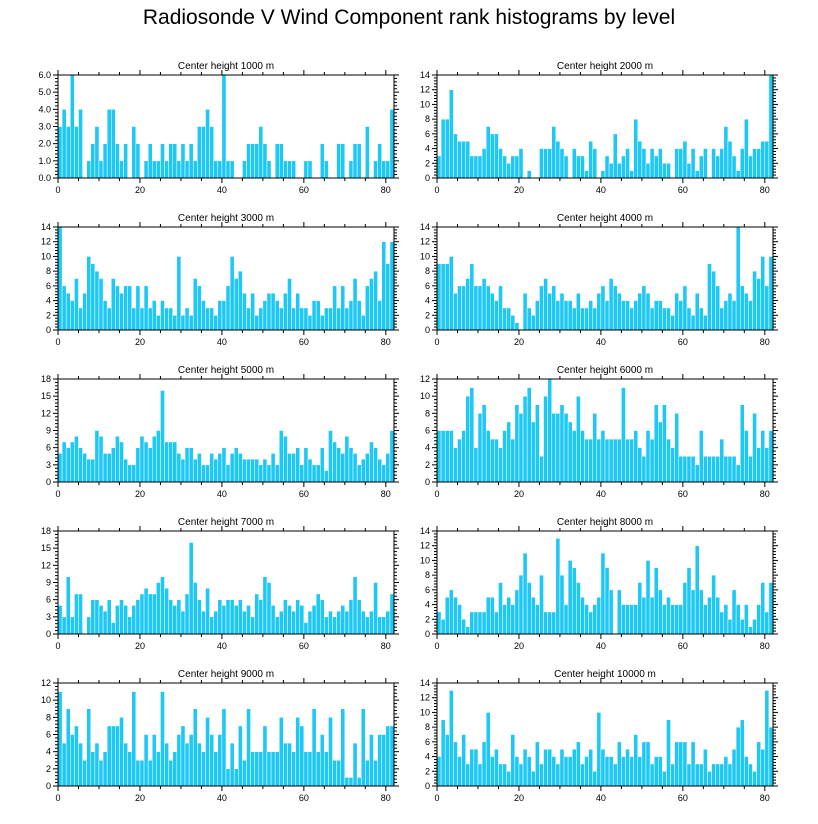 The height and width of the screenshot is (824, 818). Describe the element at coordinates (427, 482) in the screenshot. I see `y-tick-label: 0` at that location.